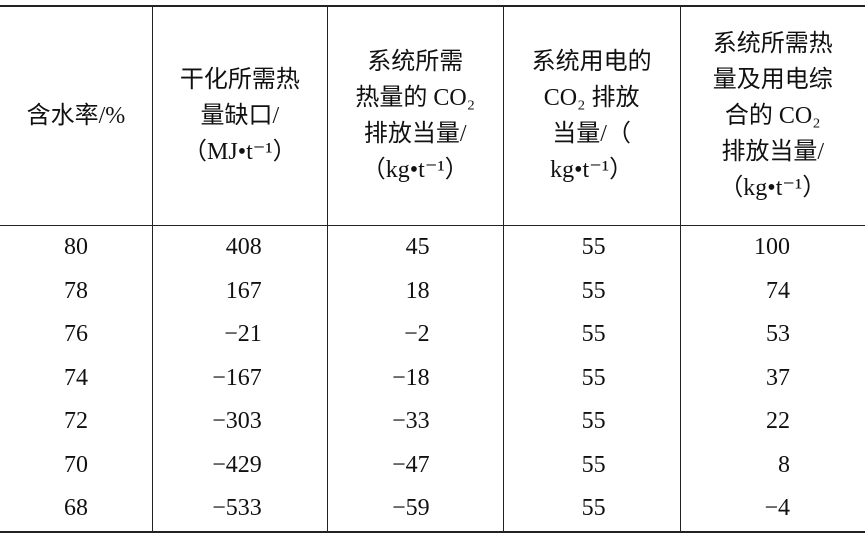  I want to click on table-row: 70 −429 −47 55 8, so click(432, 465).